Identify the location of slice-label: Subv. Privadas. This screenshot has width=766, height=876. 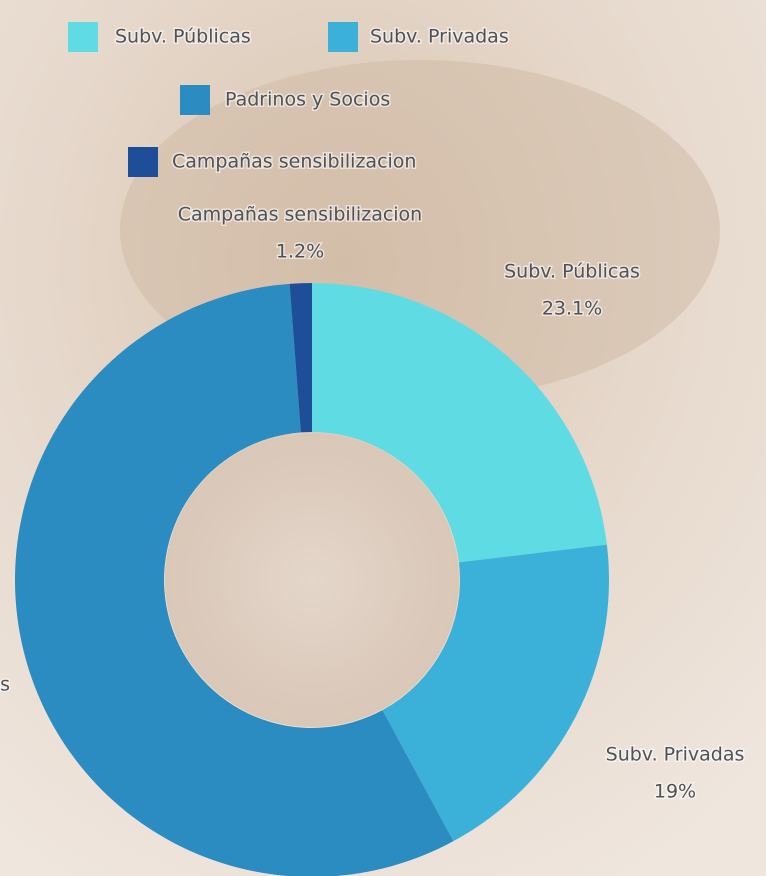
(675, 755).